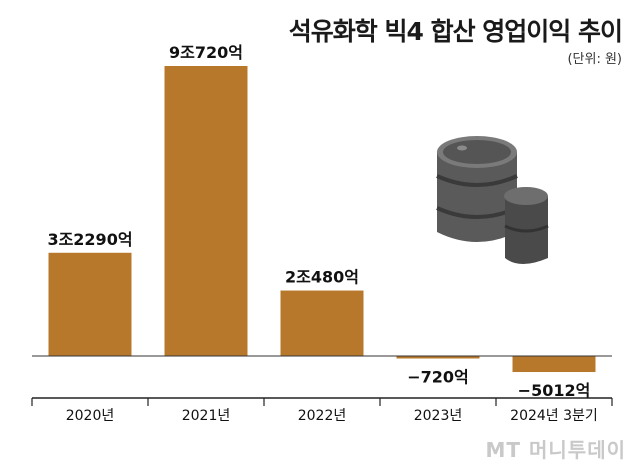 This screenshot has width=640, height=471. Describe the element at coordinates (554, 390) in the screenshot. I see `data-label-2024년 3분기: −5012억` at that location.